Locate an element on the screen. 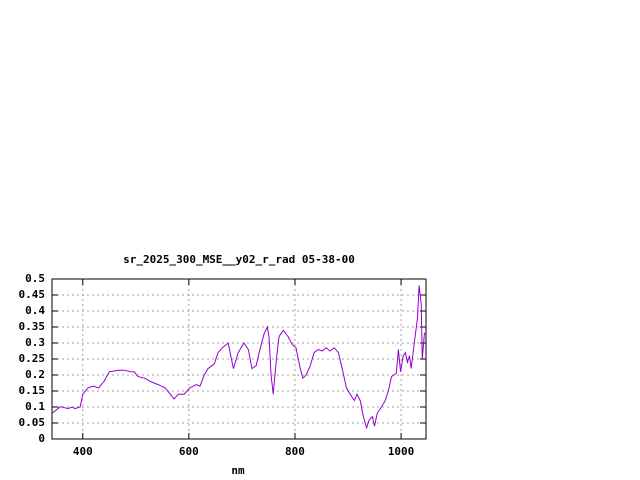 Image resolution: width=640 pixels, height=480 pixels. y-tick-label: 0 is located at coordinates (41, 438).